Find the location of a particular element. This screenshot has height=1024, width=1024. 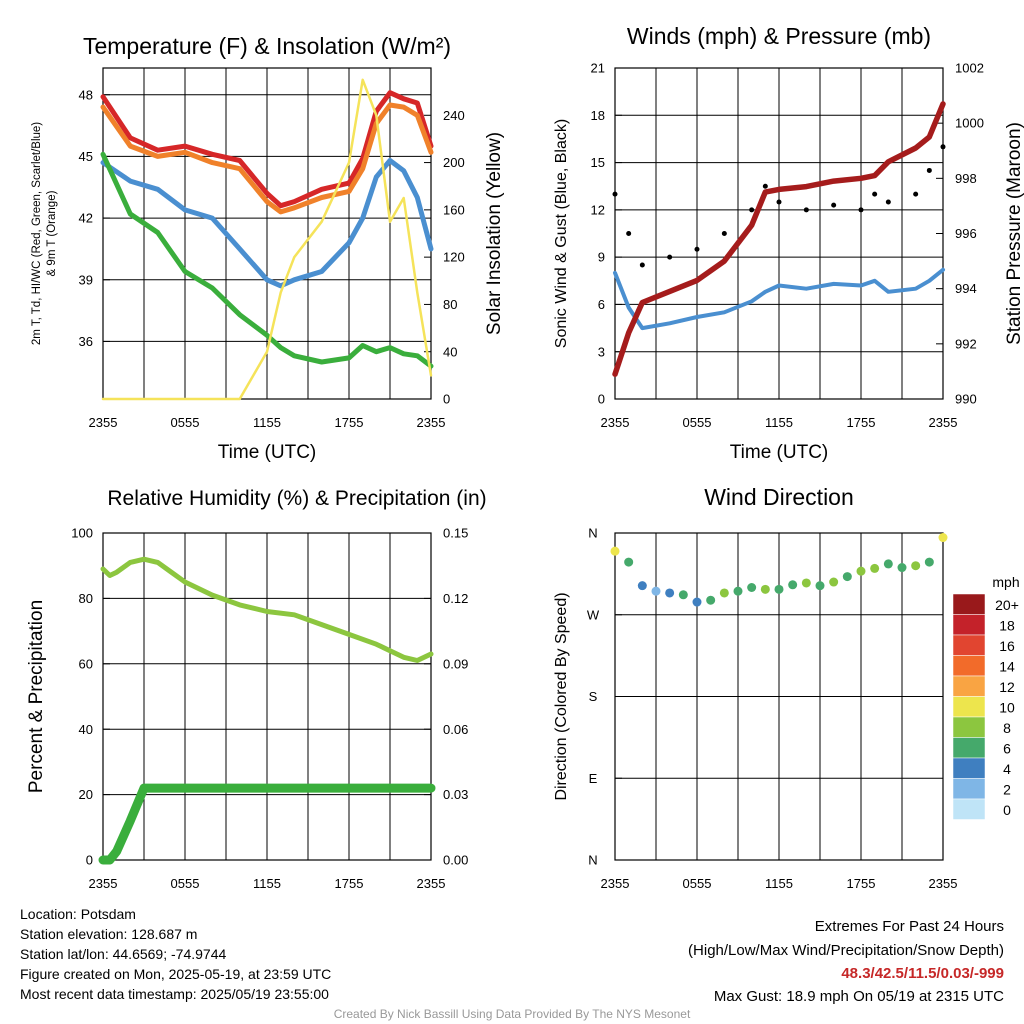

winds-ytick-right-label: 1002 is located at coordinates (969, 68).